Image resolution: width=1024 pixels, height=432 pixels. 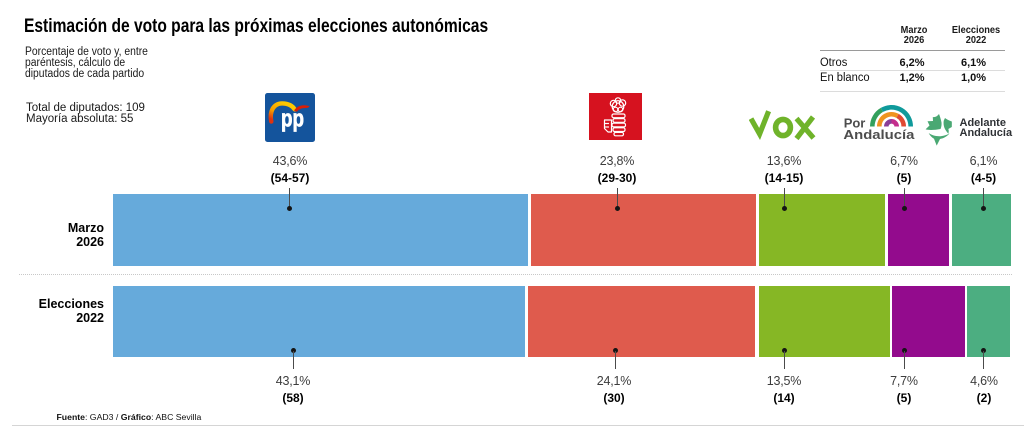 What do you see at coordinates (292, 119) in the screenshot?
I see `svg-text: pp` at bounding box center [292, 119].